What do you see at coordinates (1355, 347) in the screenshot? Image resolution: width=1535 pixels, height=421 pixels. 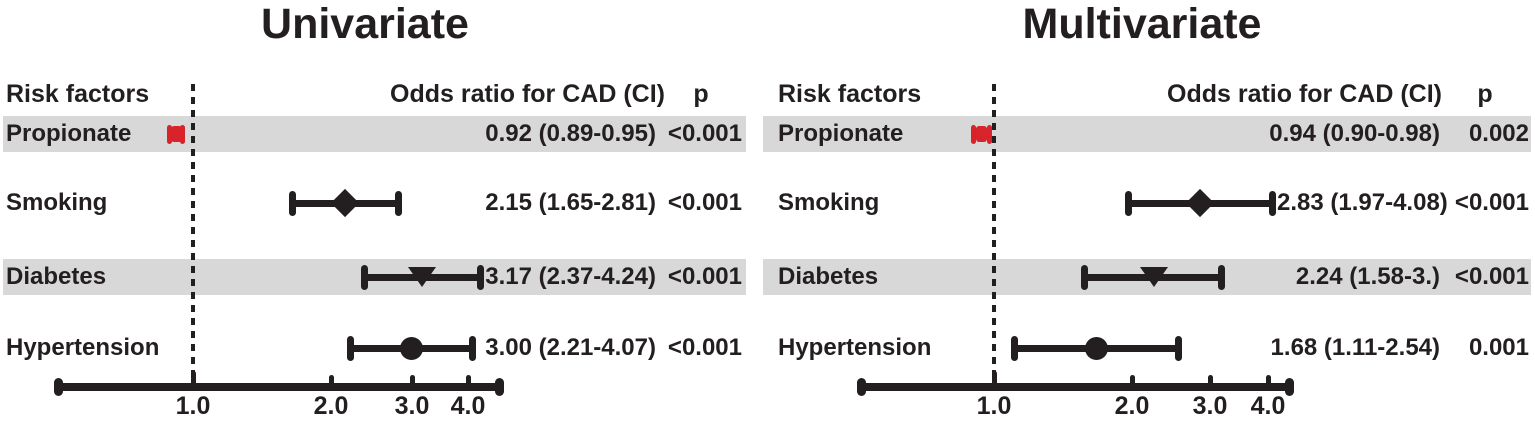 I see `odds-ratio-ci-value: 1.68 (1.11-2.54)` at bounding box center [1355, 347].